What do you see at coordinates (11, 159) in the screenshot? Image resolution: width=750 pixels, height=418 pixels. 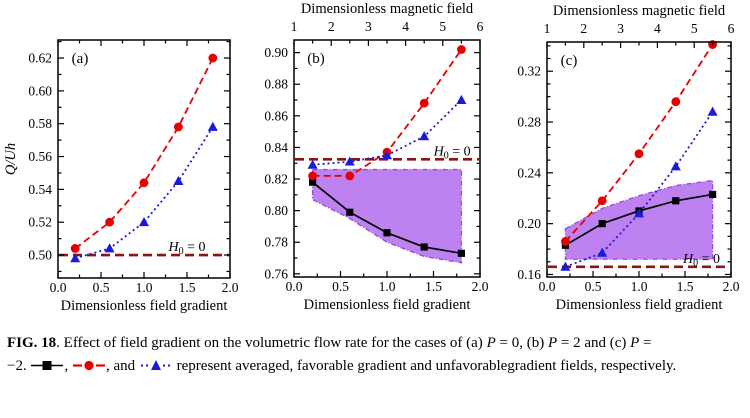 I see `y-axis-label: Q/Uh` at bounding box center [11, 159].